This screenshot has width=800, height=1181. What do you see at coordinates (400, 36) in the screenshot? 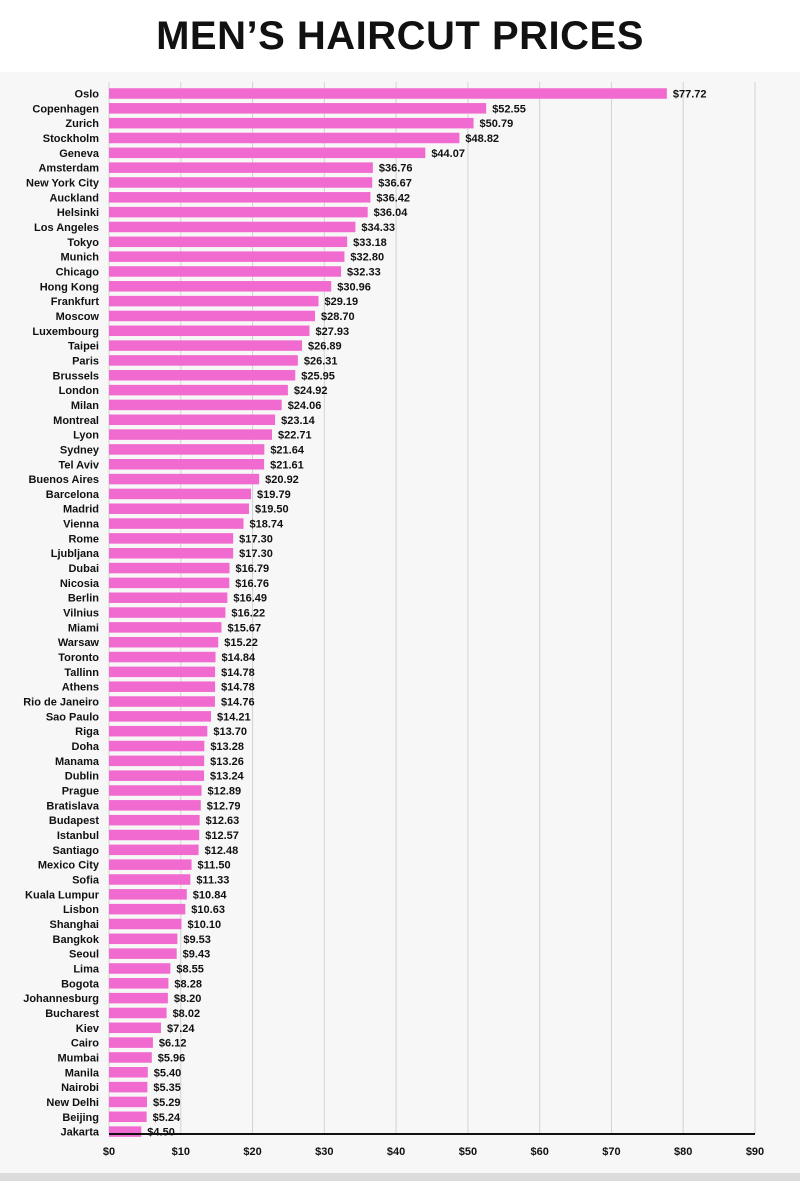
I see `chart-title: MEN’S HAIRCUT PRICES` at bounding box center [400, 36].